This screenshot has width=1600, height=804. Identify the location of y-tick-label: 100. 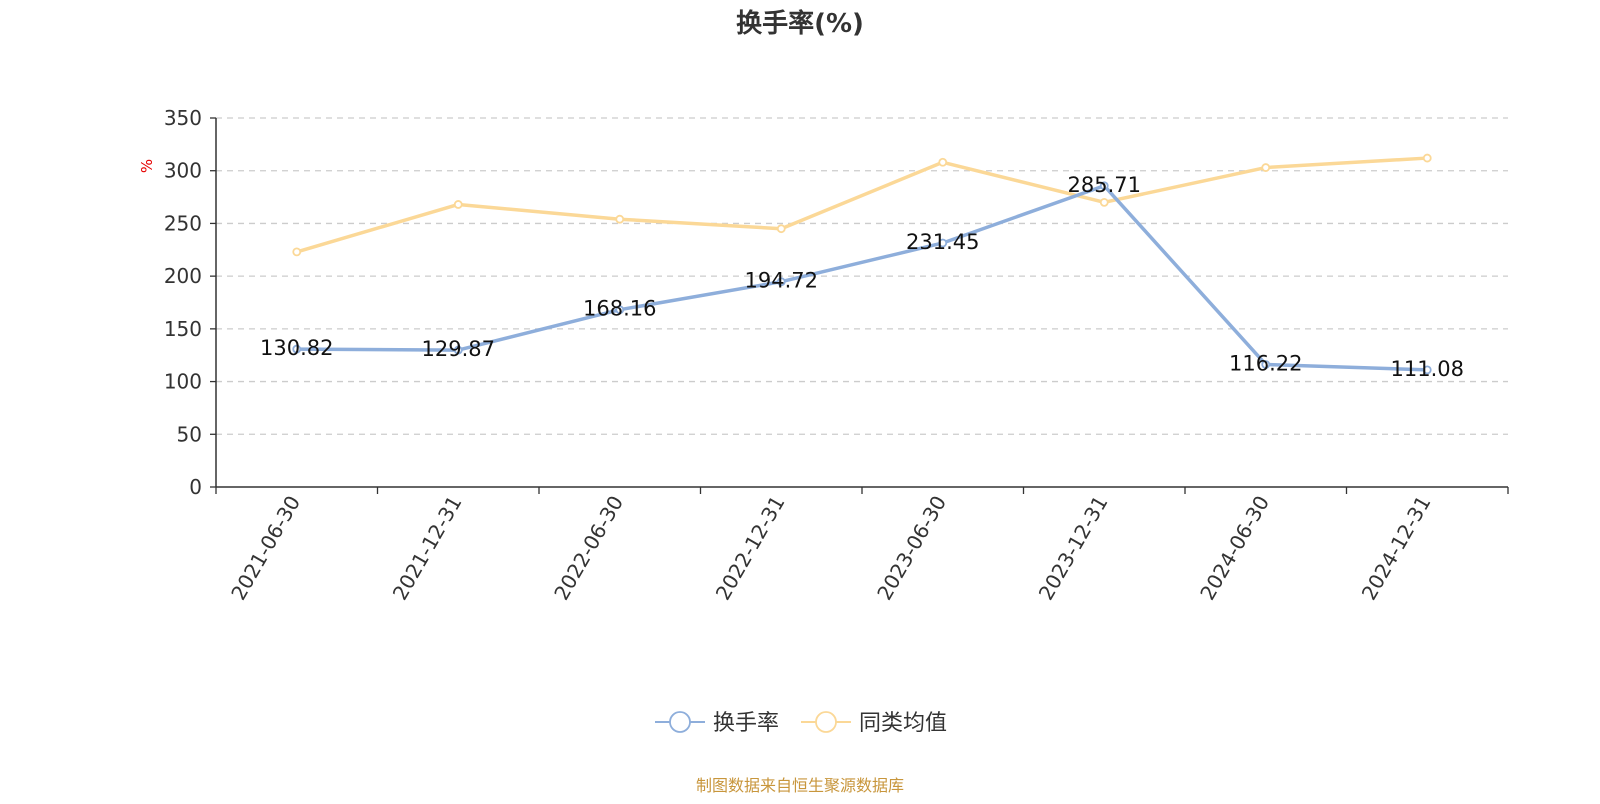
(183, 382).